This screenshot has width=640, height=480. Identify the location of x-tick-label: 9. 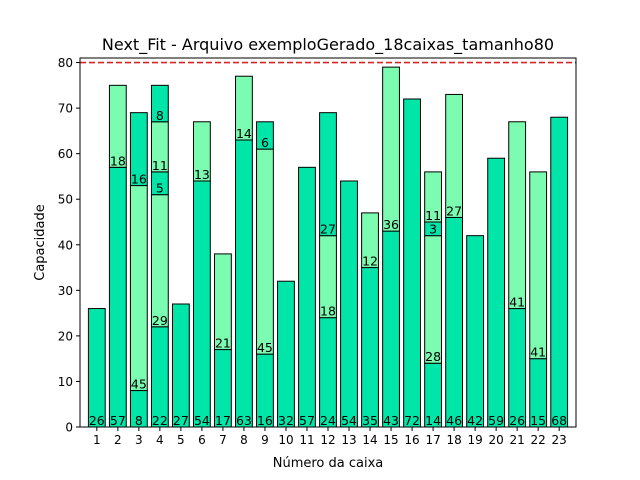
(265, 440).